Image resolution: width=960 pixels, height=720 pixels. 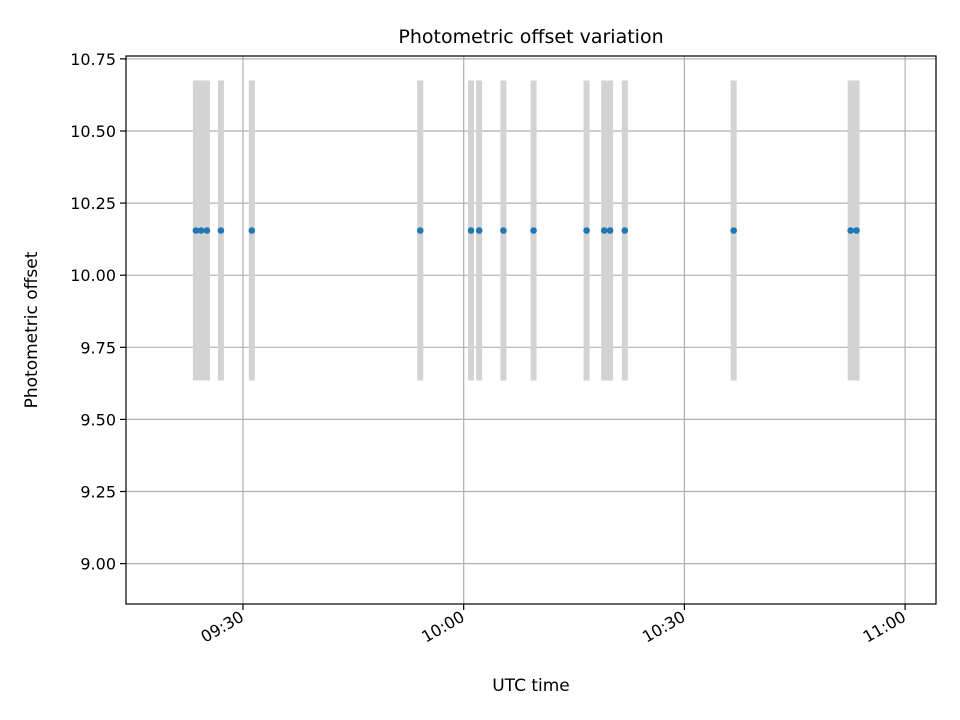 I want to click on chart-title: Photometric offset variation, so click(x=530, y=37).